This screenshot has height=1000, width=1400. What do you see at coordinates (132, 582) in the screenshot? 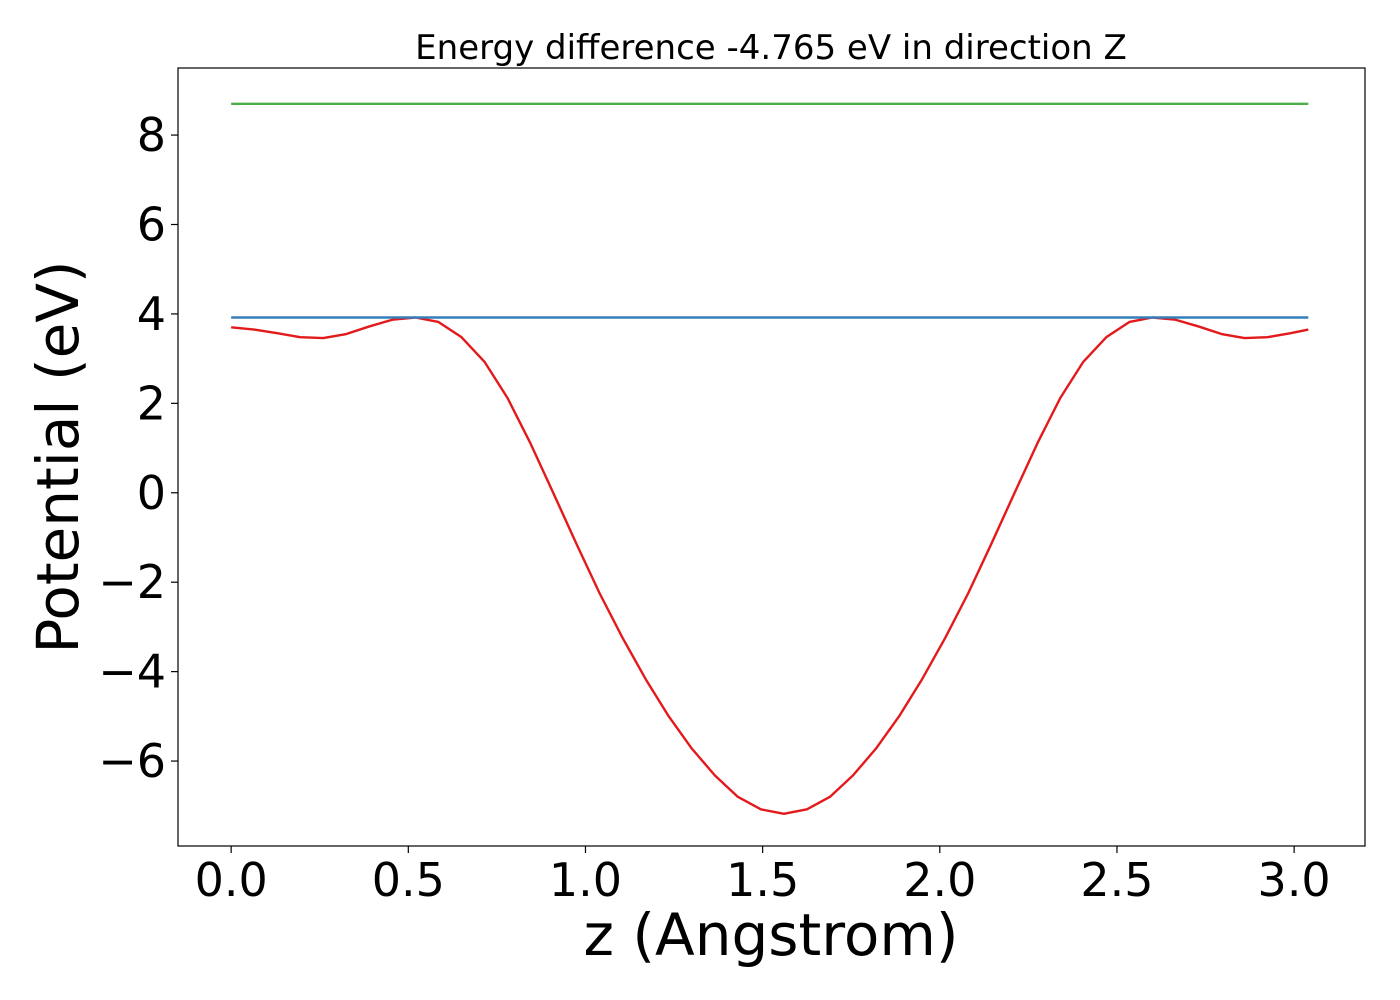
I see `y-tick-label: −2` at bounding box center [132, 582].